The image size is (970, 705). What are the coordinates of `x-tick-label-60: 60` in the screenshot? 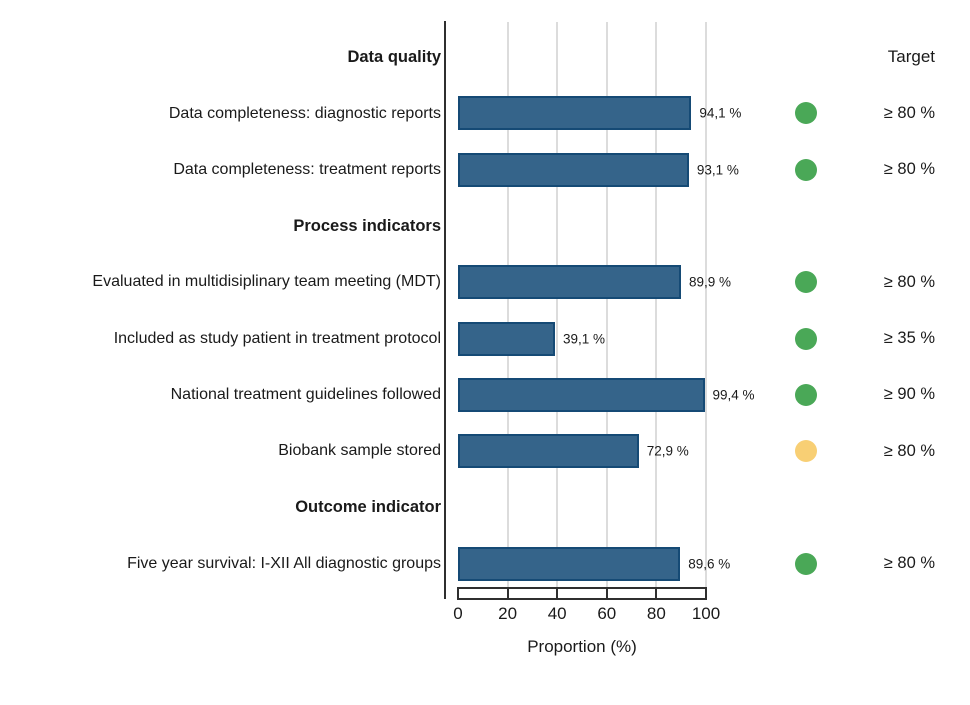 It's located at (607, 613).